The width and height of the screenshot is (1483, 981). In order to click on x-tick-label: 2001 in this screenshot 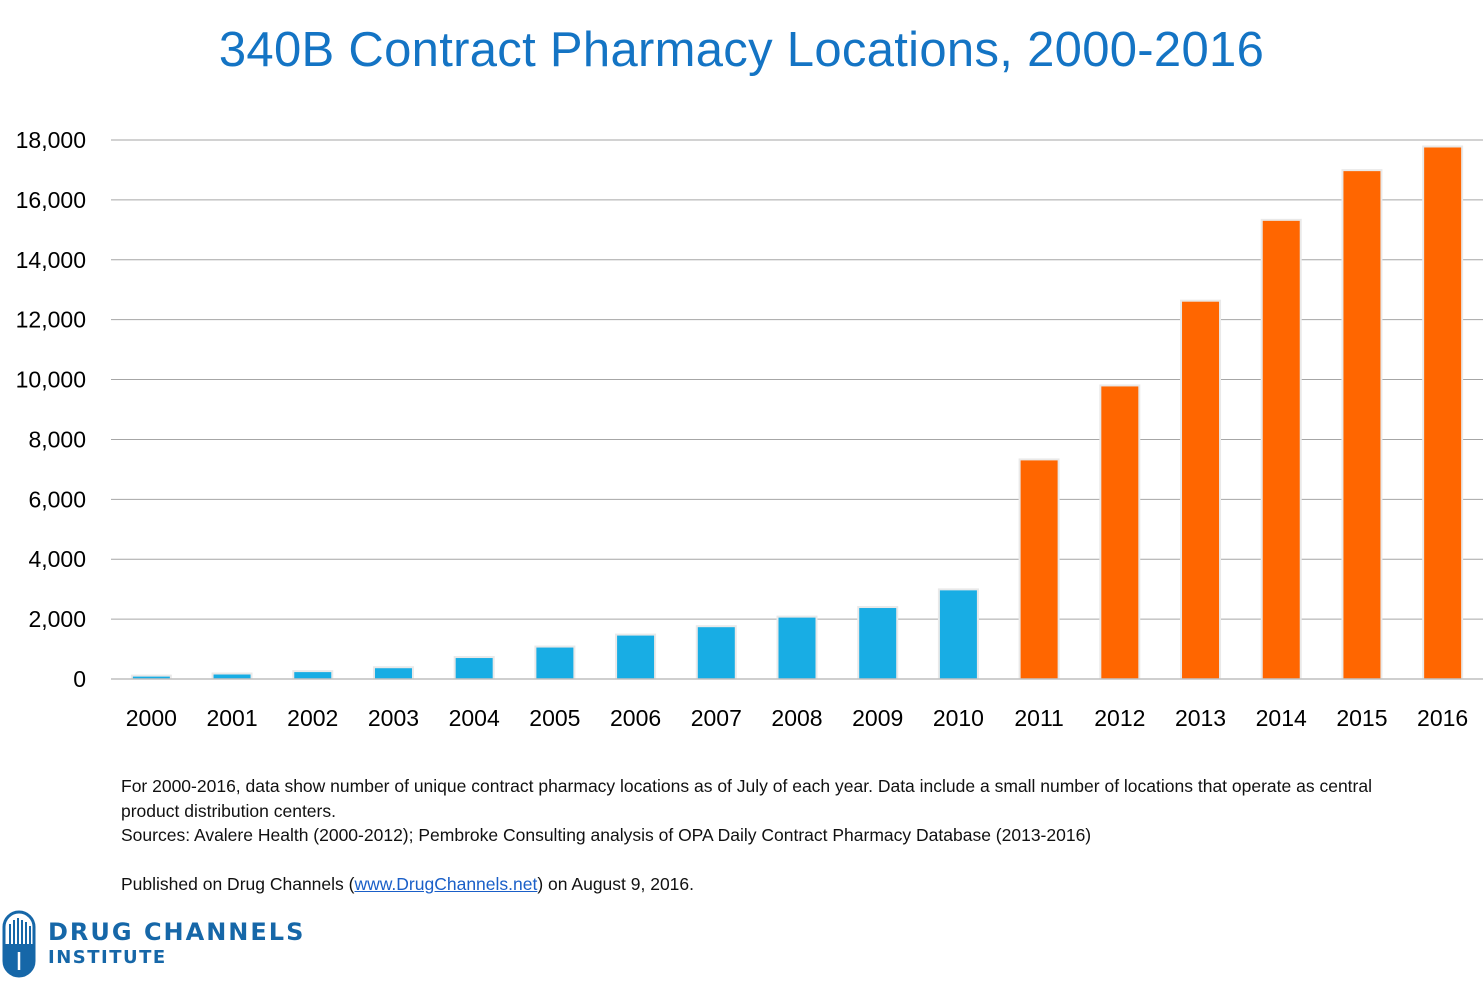, I will do `click(231, 718)`.